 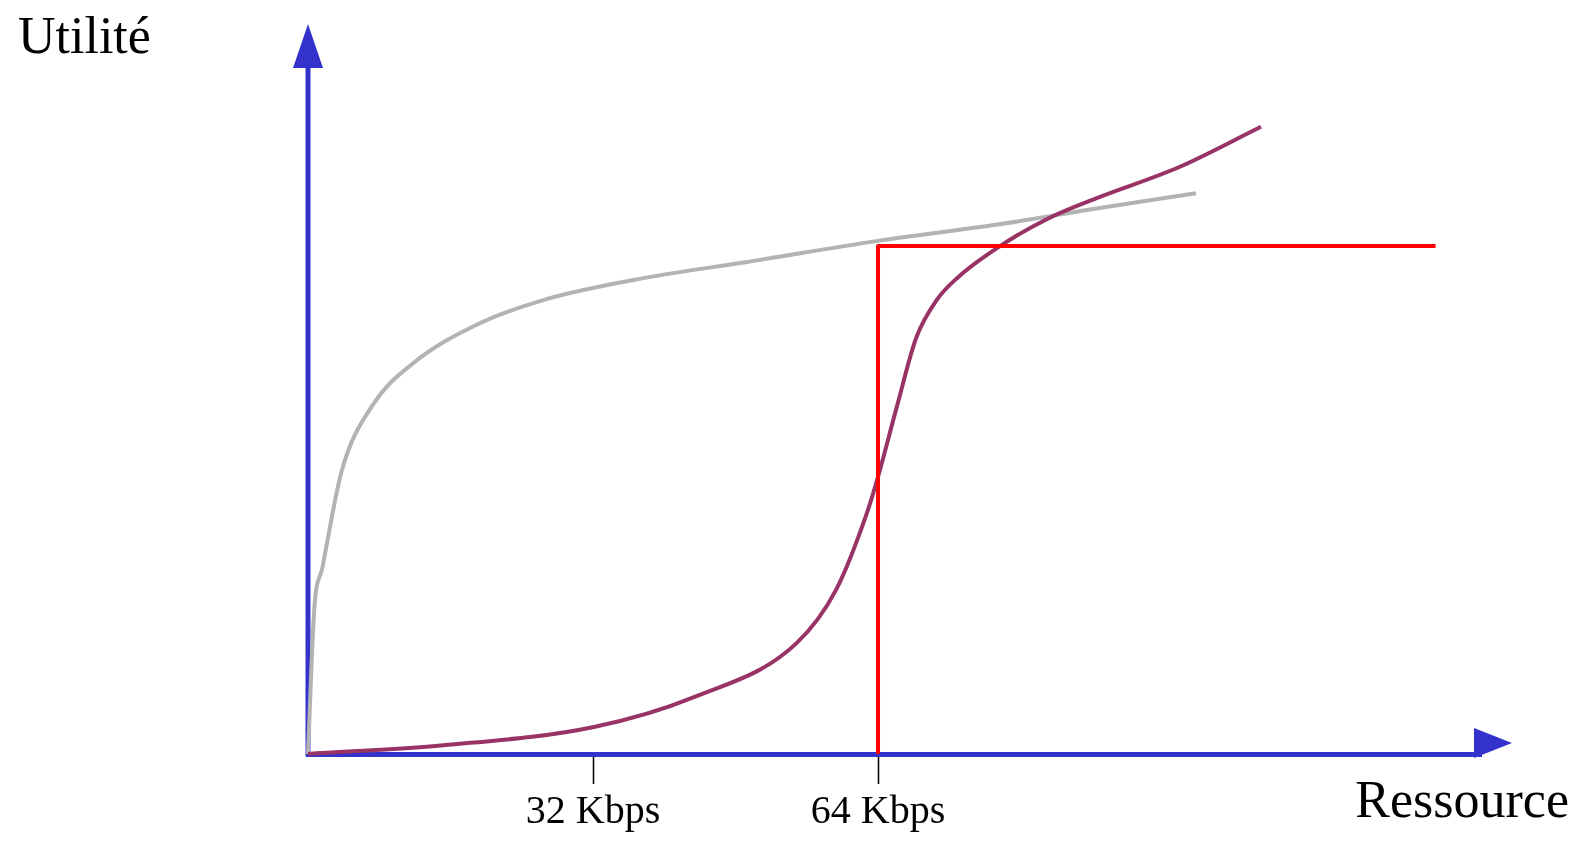 What do you see at coordinates (593, 809) in the screenshot?
I see `x-tick-label: 32 Kbps` at bounding box center [593, 809].